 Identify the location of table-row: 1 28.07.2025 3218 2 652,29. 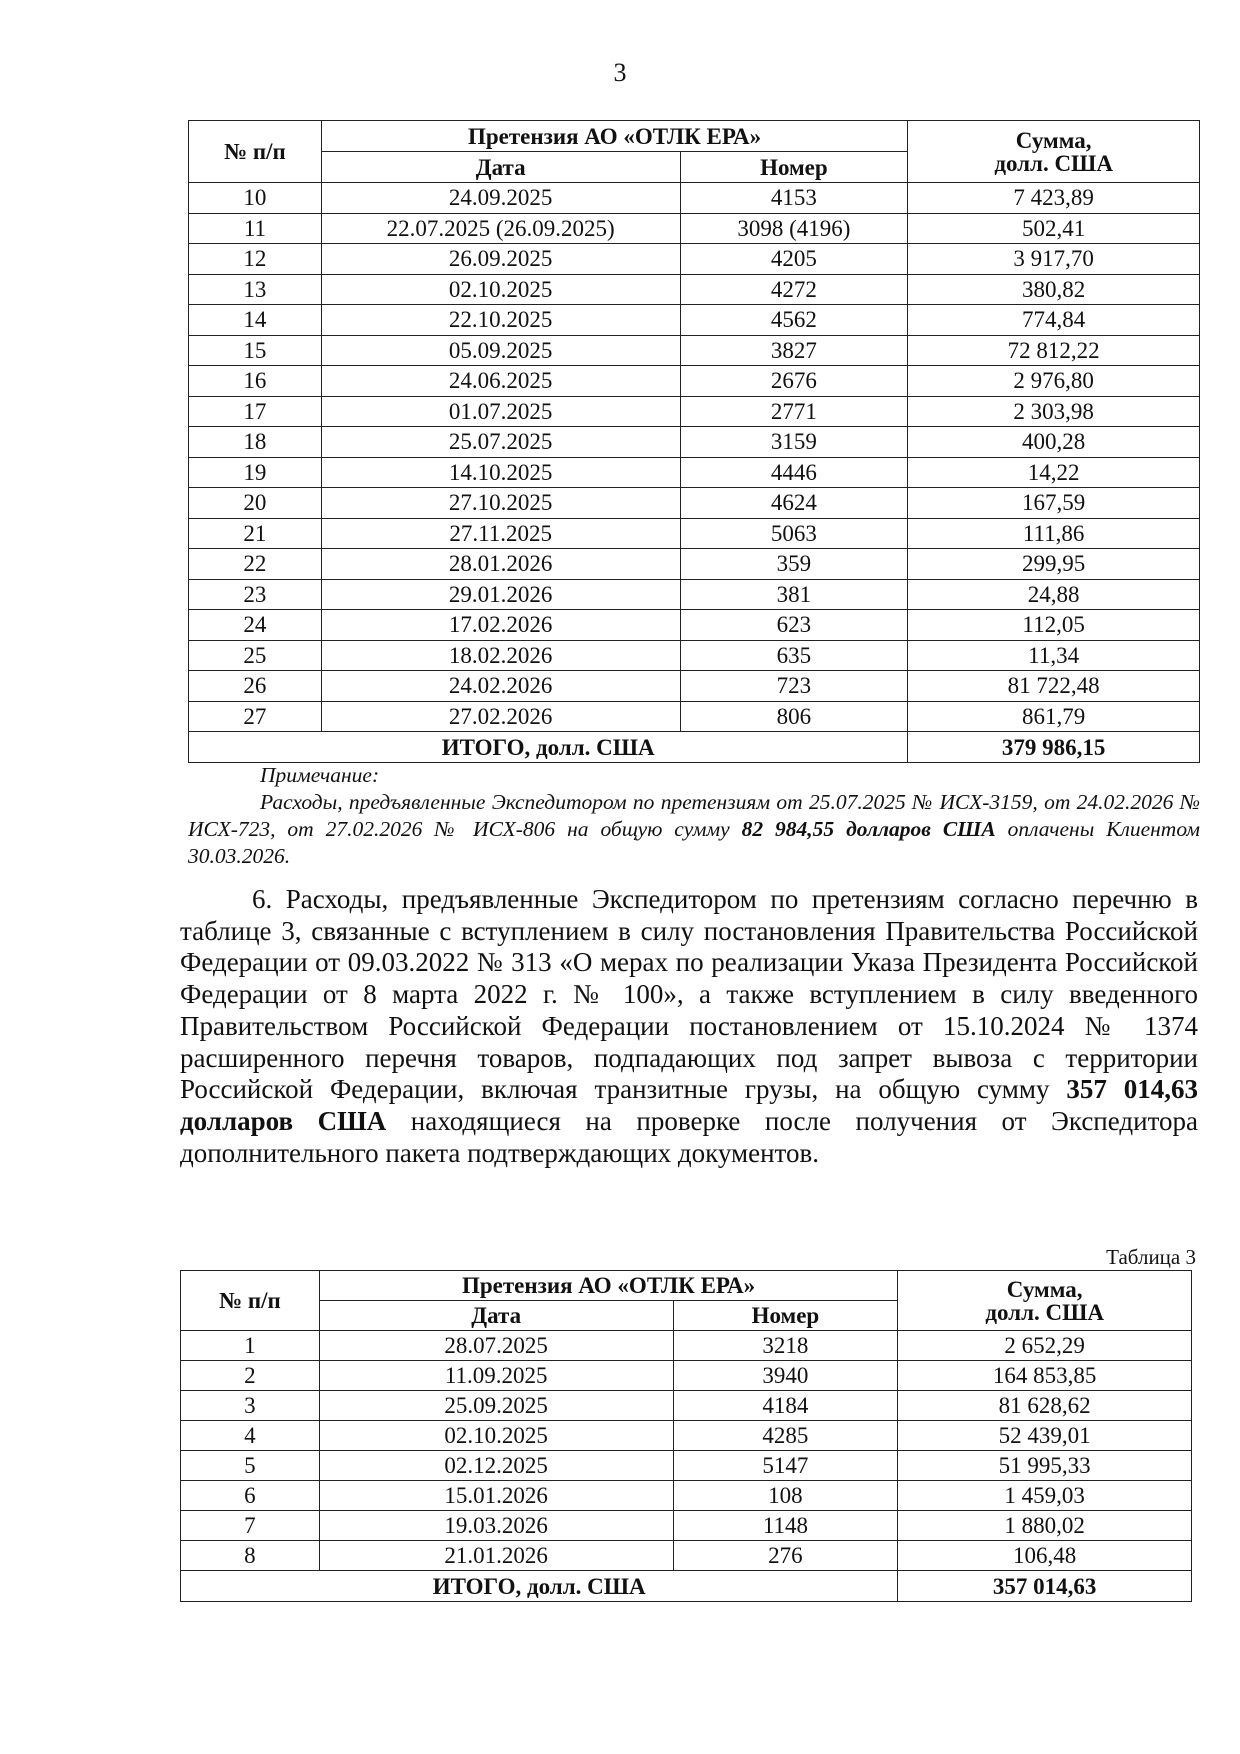
(686, 1345).